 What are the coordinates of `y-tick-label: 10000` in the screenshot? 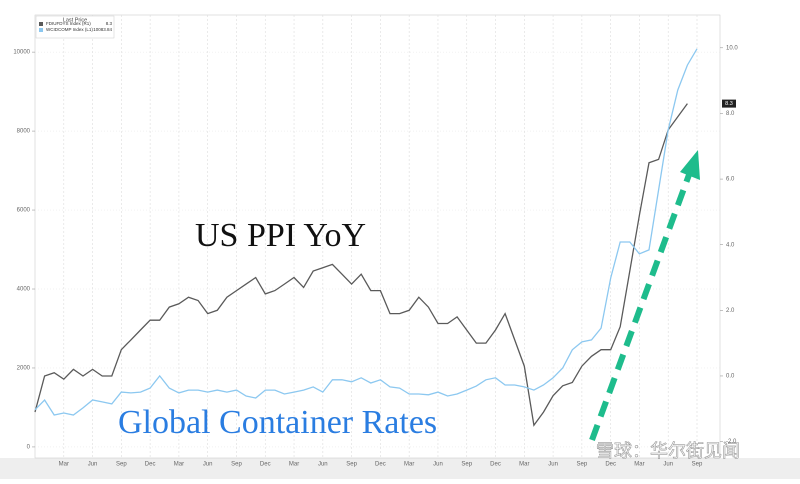 It's located at (21, 53).